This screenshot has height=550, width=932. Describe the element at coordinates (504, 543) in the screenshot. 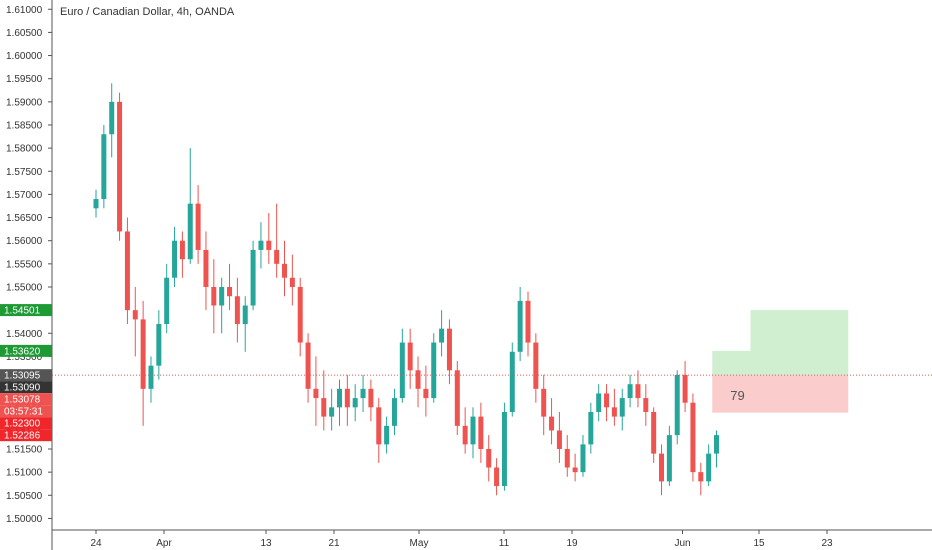

I see `x-tick-label: 11` at that location.